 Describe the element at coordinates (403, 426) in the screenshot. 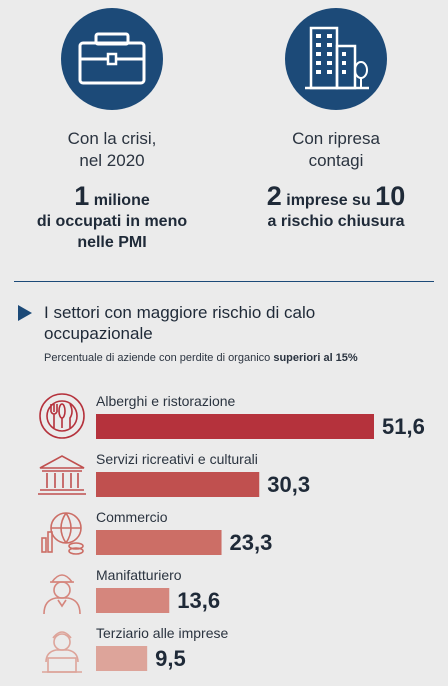

I see `value-label: 51,6` at that location.